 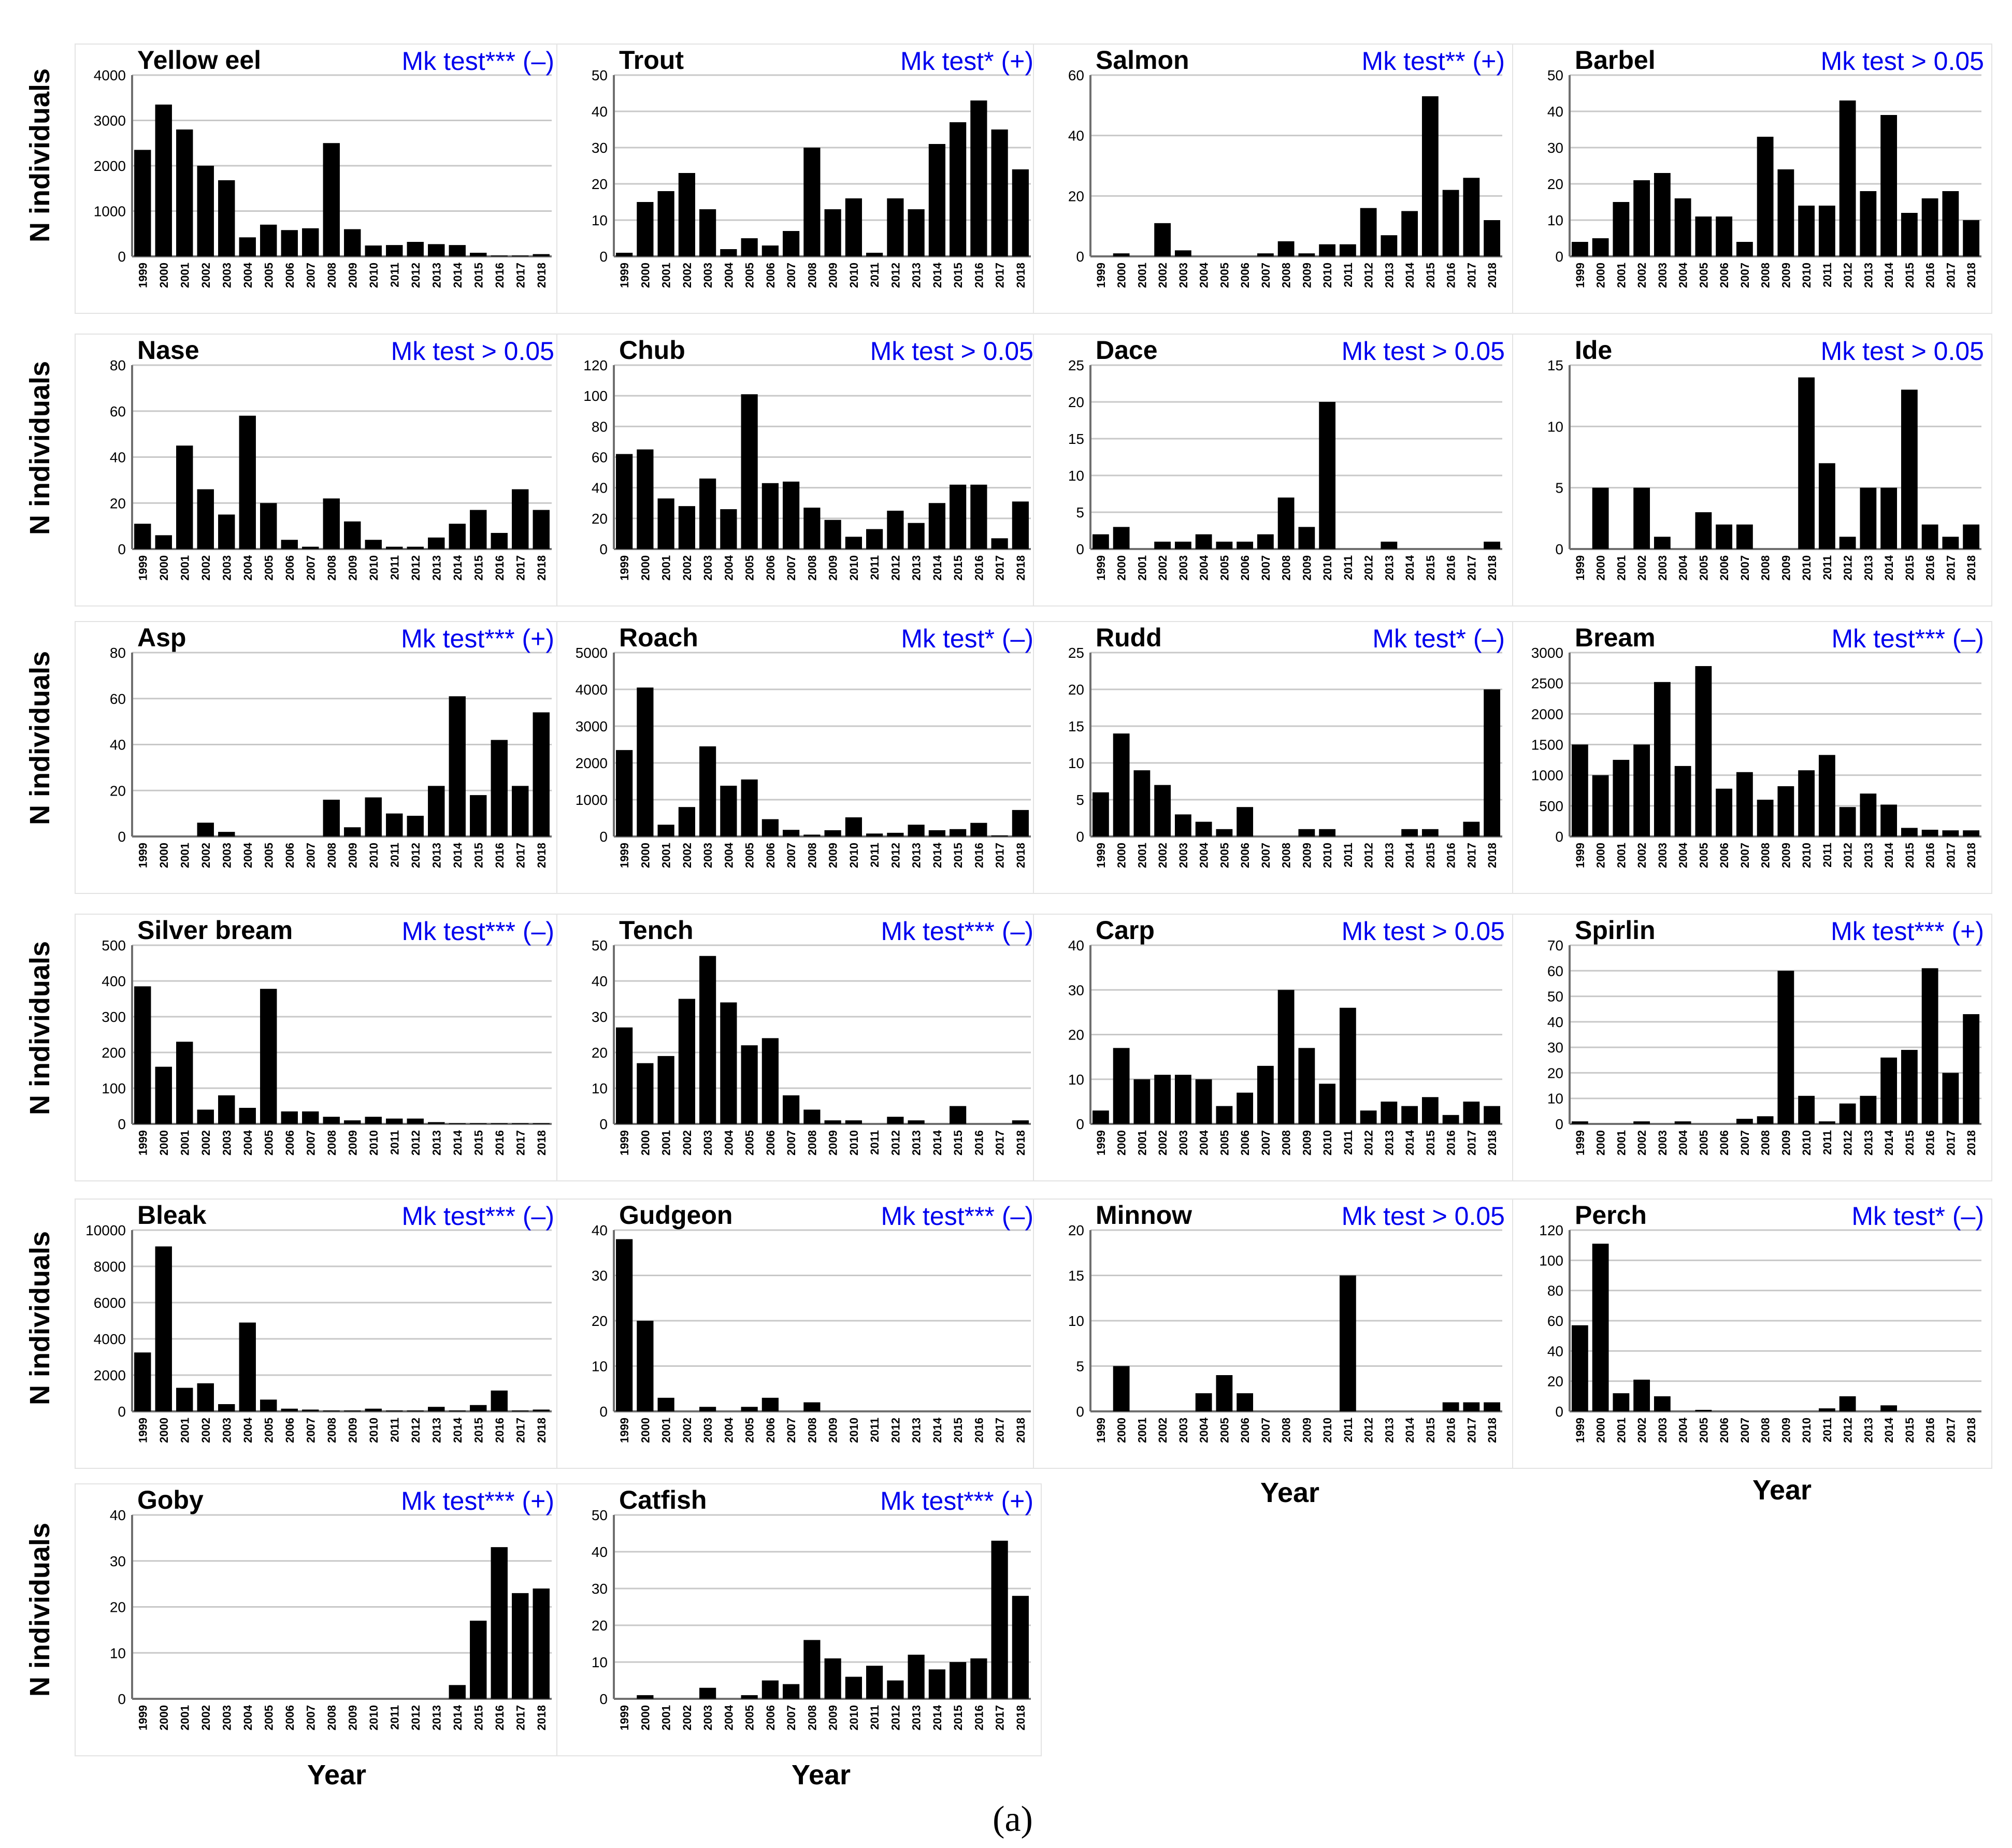 What do you see at coordinates (110, 212) in the screenshot?
I see `y-tick-label: 1000` at bounding box center [110, 212].